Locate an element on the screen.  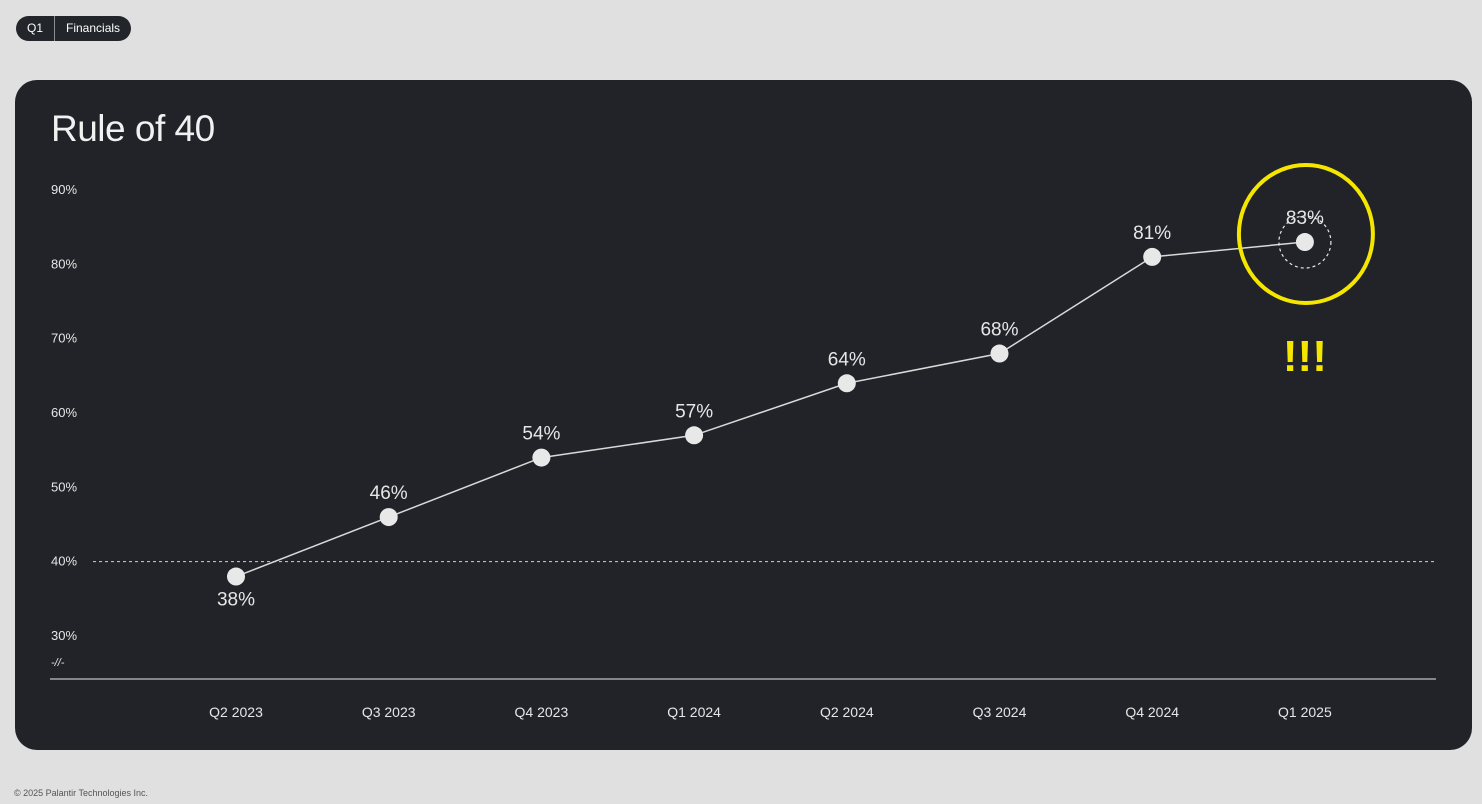
y-tick-label: 40% is located at coordinates (64, 561).